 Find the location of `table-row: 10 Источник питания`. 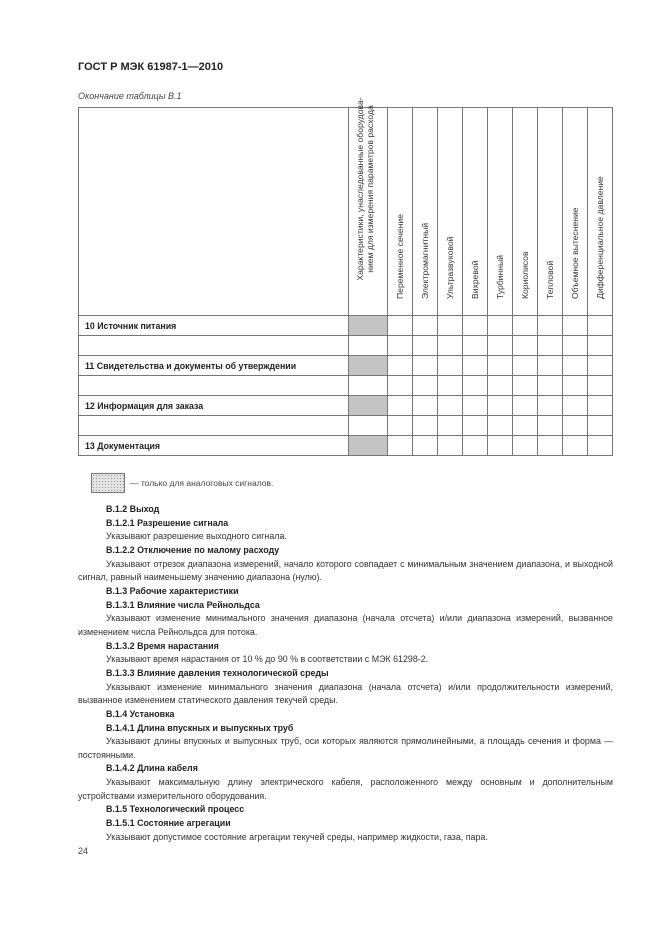

table-row: 10 Источник питания is located at coordinates (345, 325).